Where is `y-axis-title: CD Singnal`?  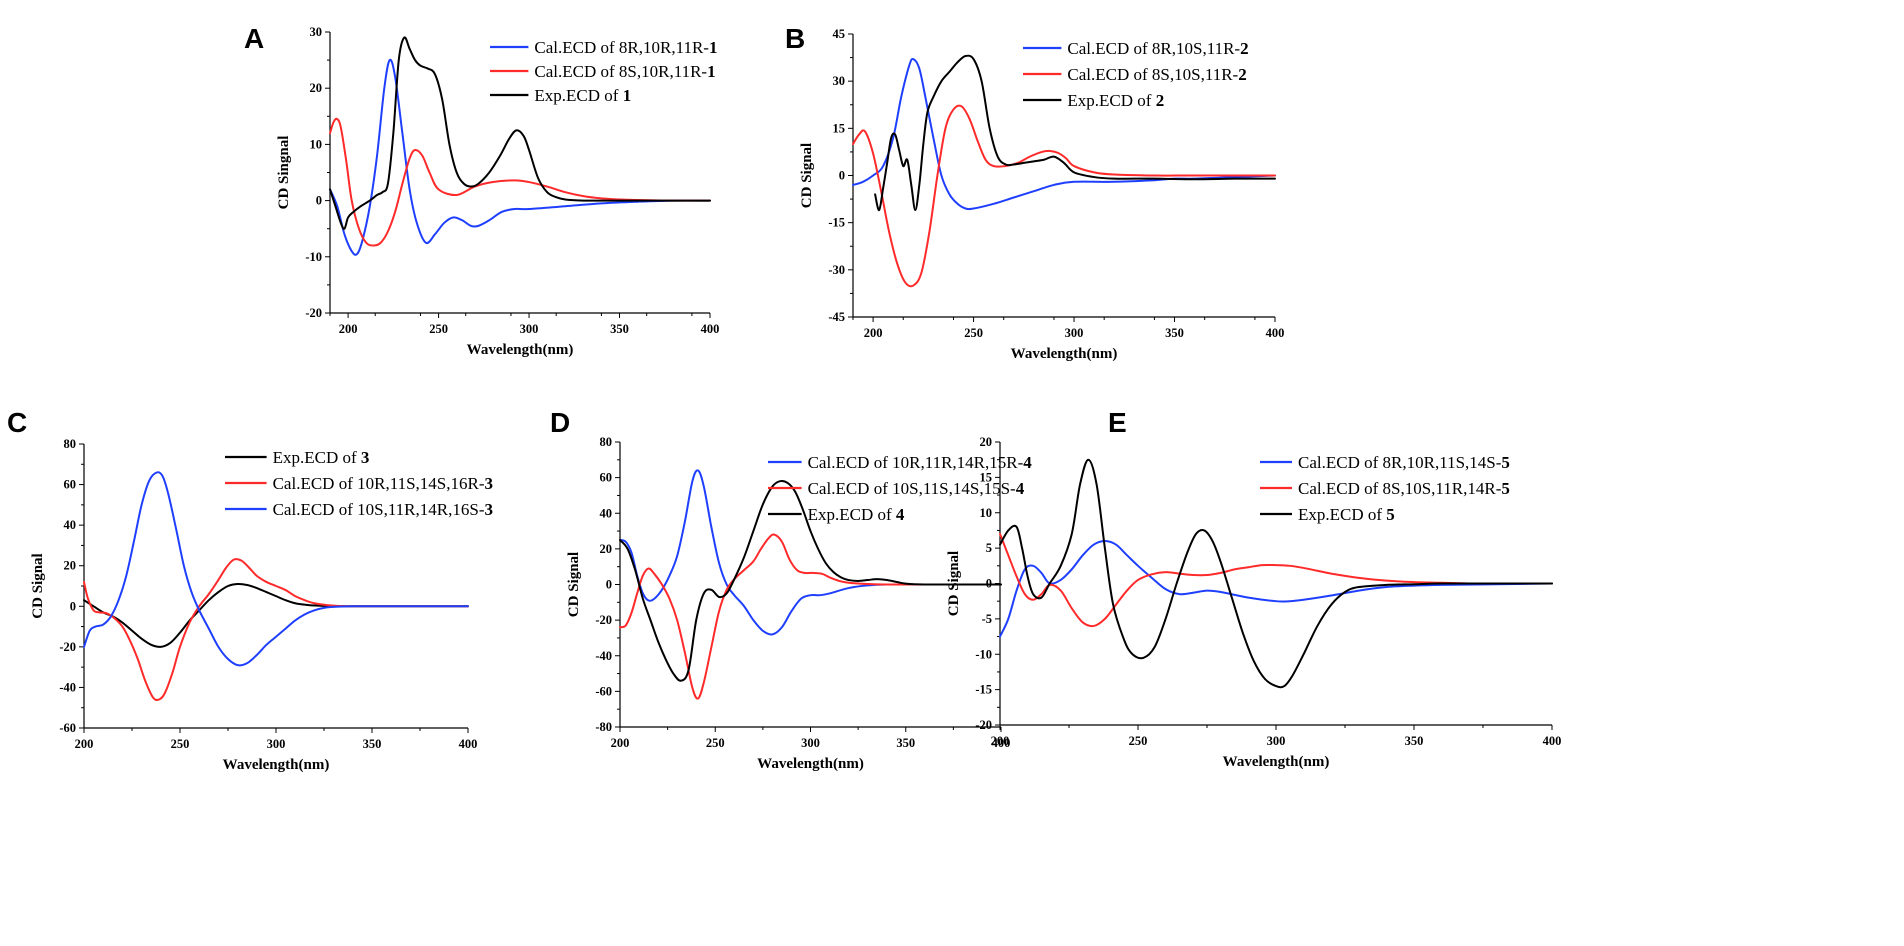
y-axis-title: CD Singnal is located at coordinates (284, 173).